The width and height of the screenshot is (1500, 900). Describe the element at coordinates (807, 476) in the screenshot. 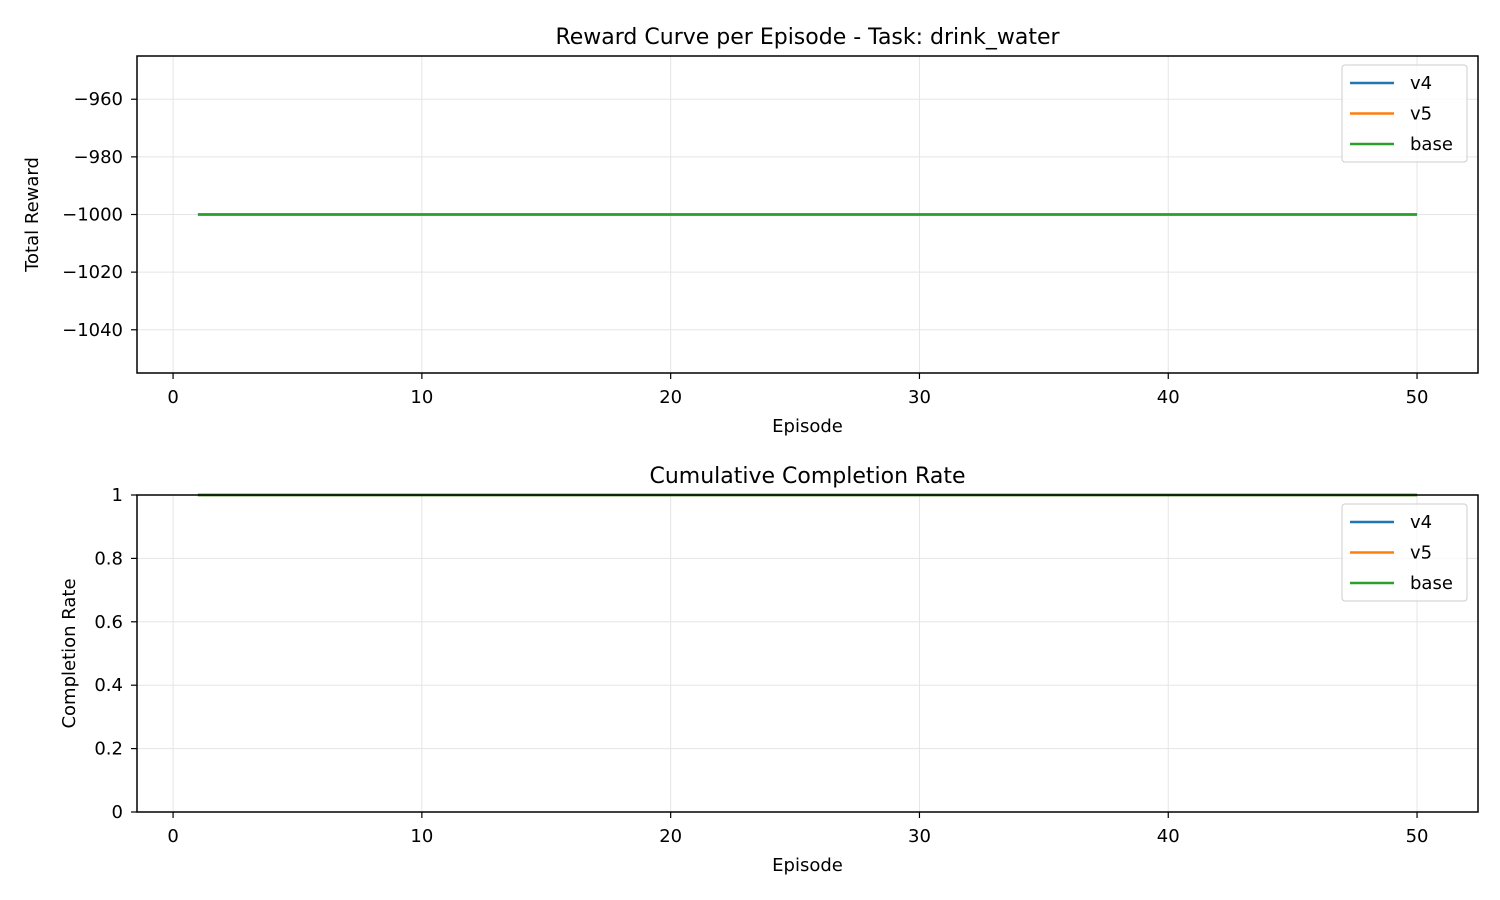

I see `completion-rate-chart-title: Cumulative Completion Rate` at that location.